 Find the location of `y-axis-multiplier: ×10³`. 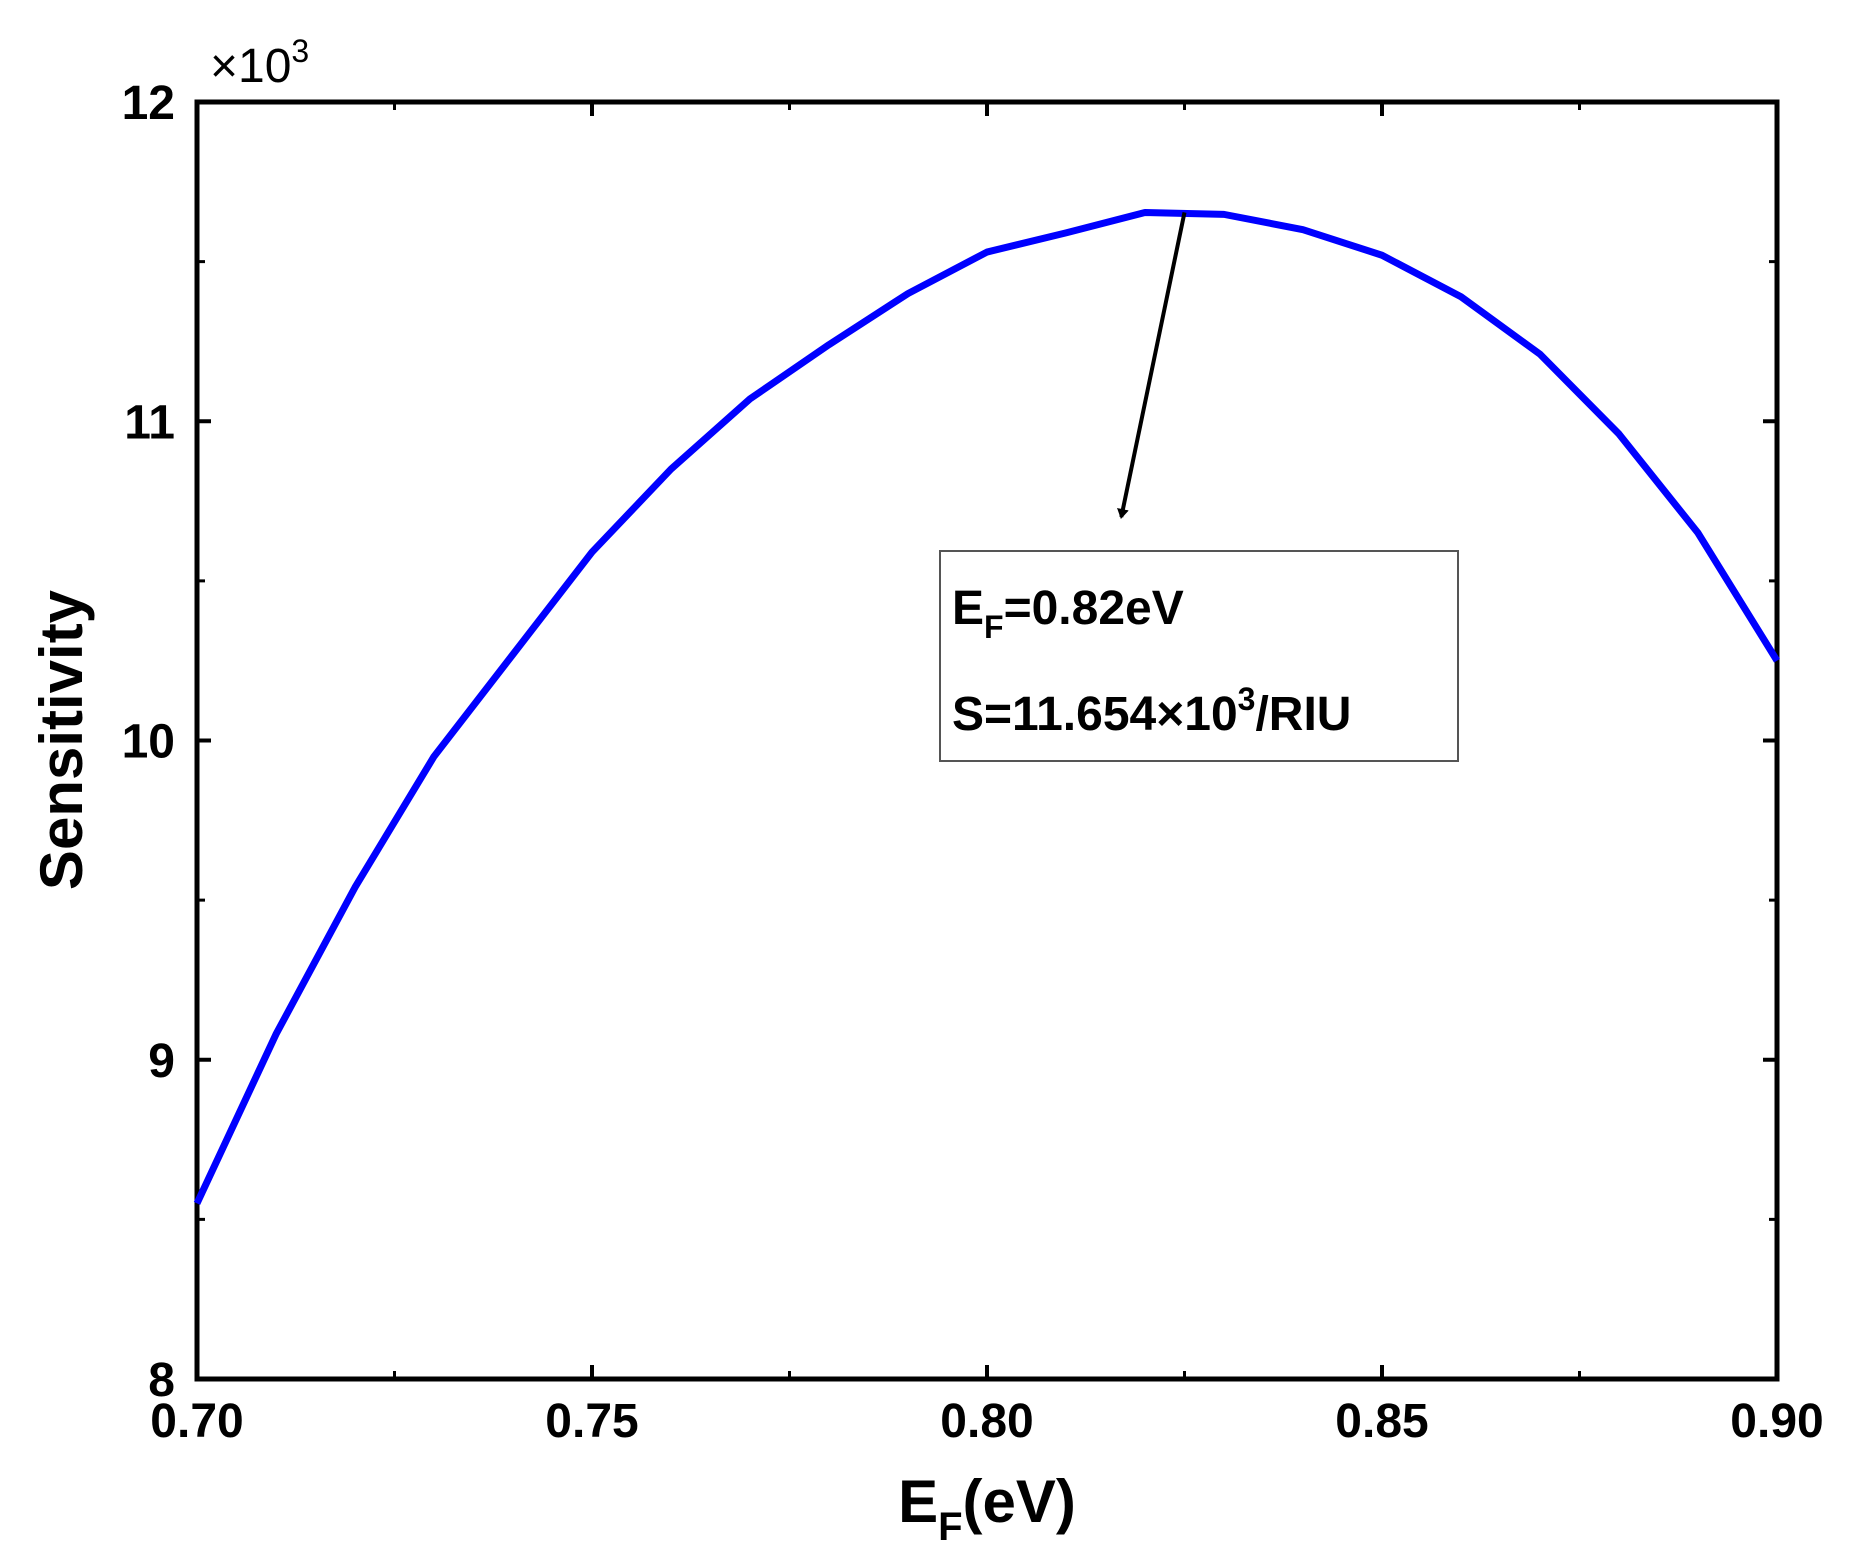

y-axis-multiplier: ×10³ is located at coordinates (259, 63).